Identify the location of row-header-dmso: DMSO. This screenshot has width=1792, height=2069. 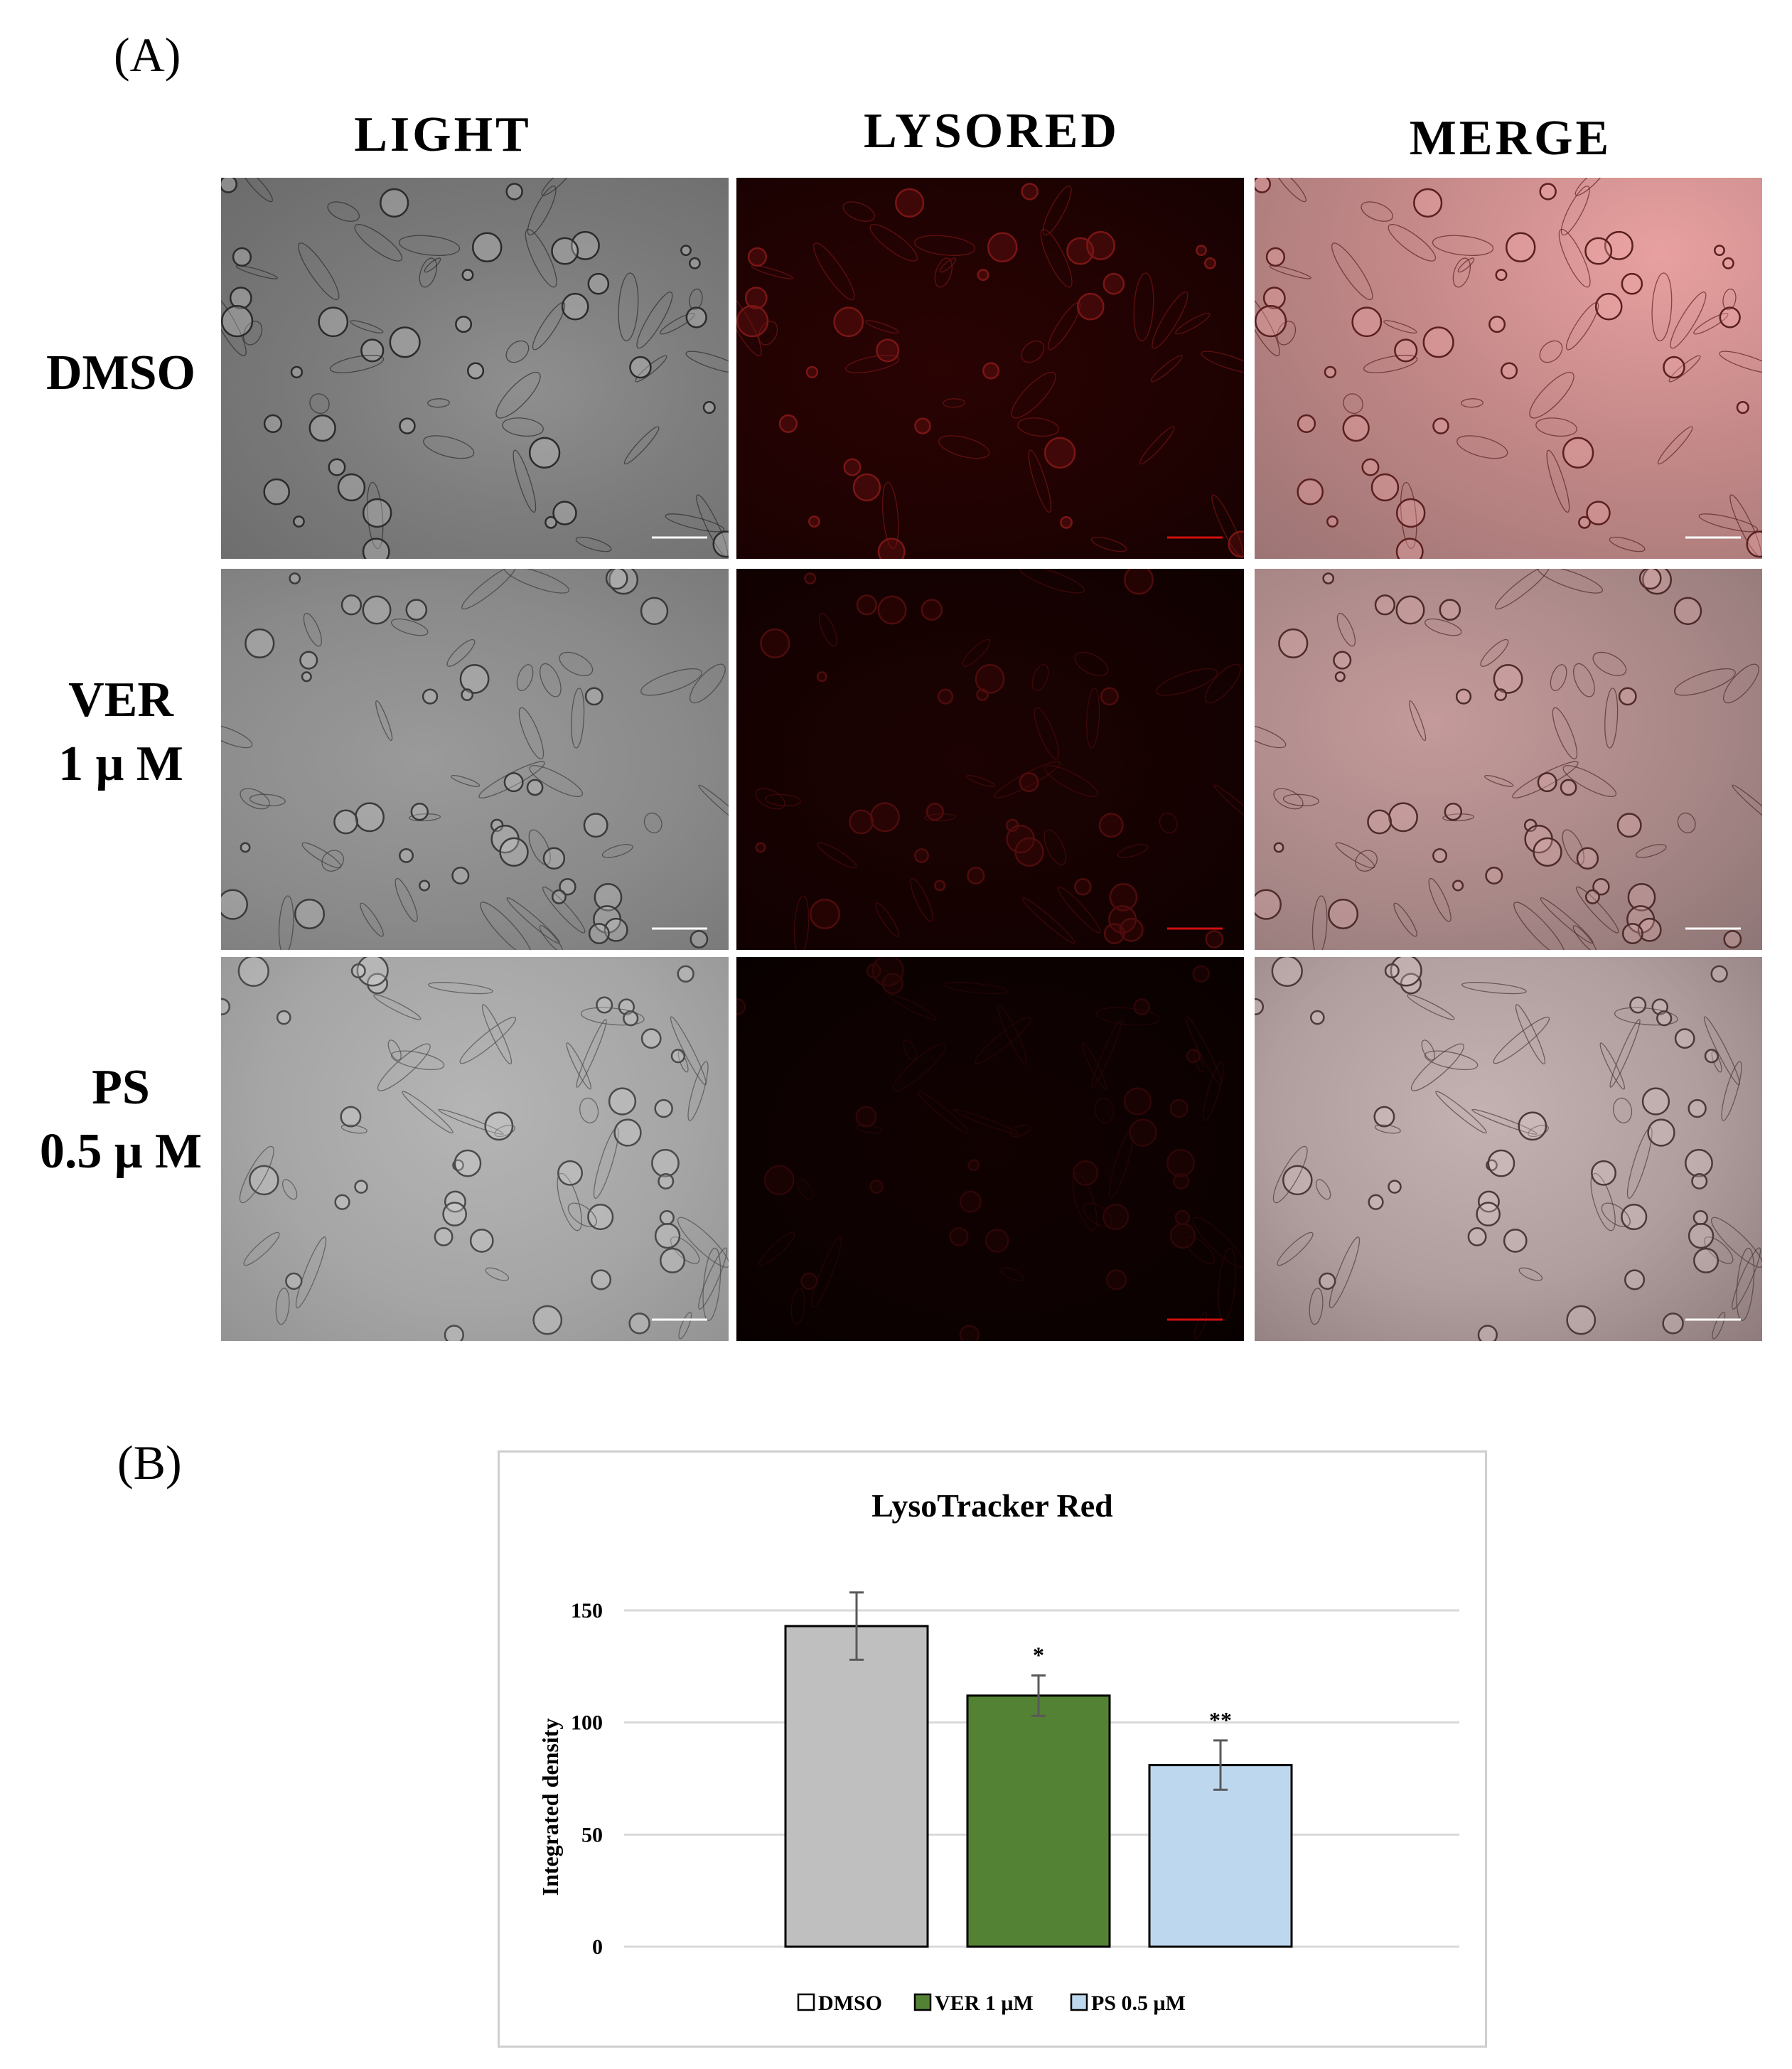
(120, 373).